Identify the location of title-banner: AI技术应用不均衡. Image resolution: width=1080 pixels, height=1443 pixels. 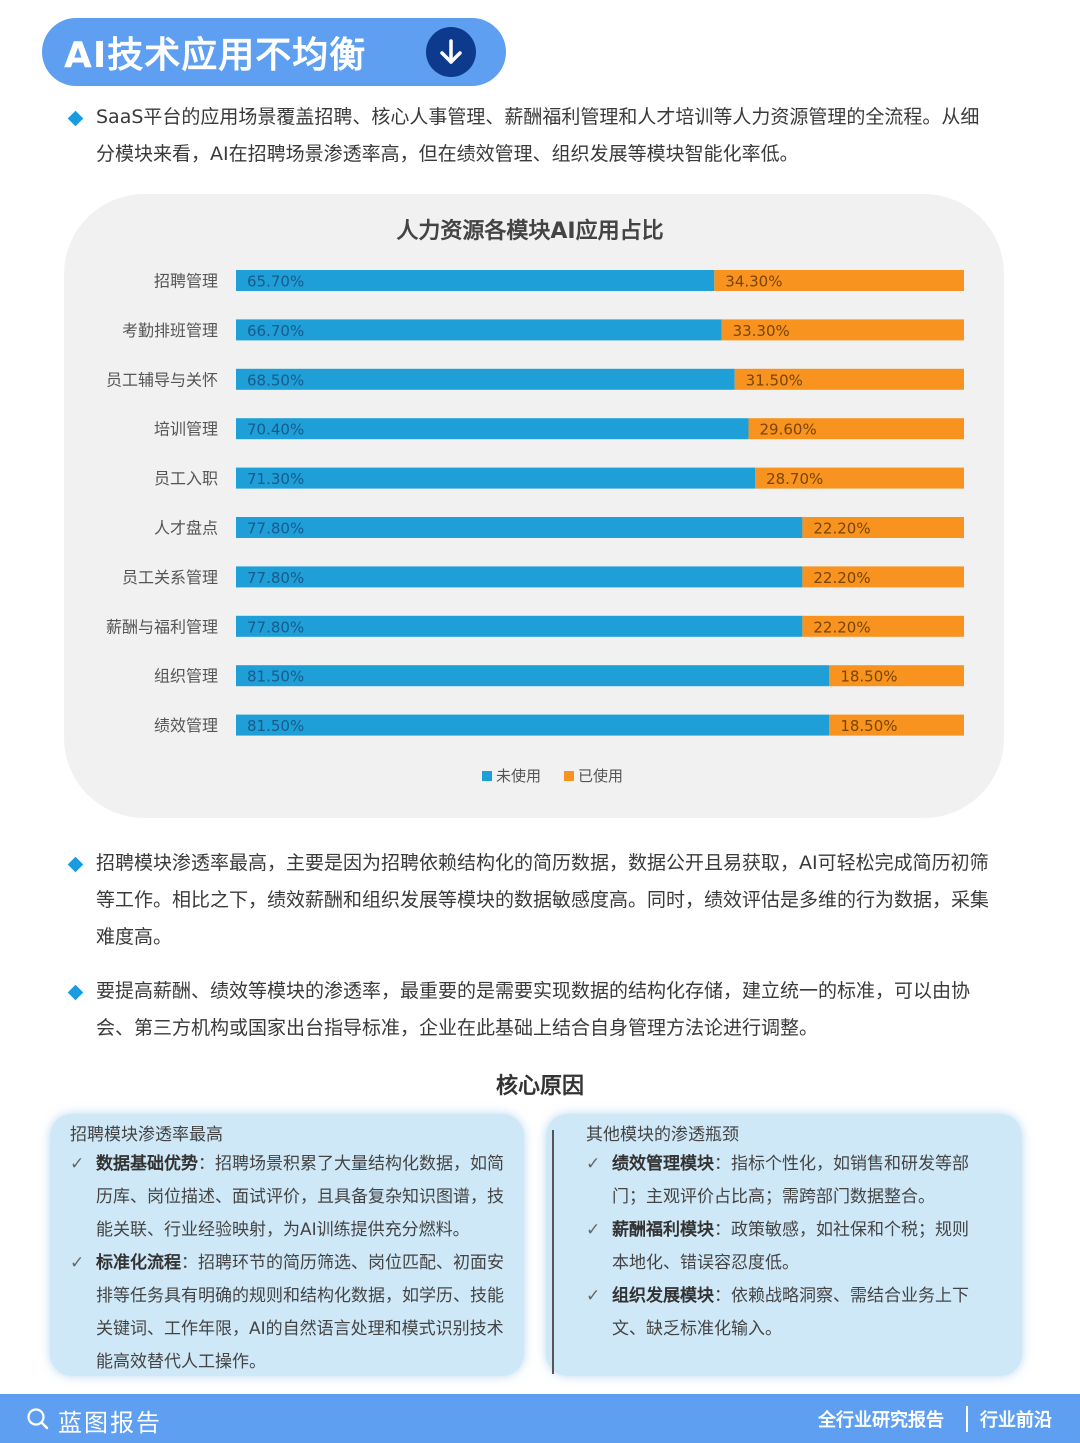
(274, 52).